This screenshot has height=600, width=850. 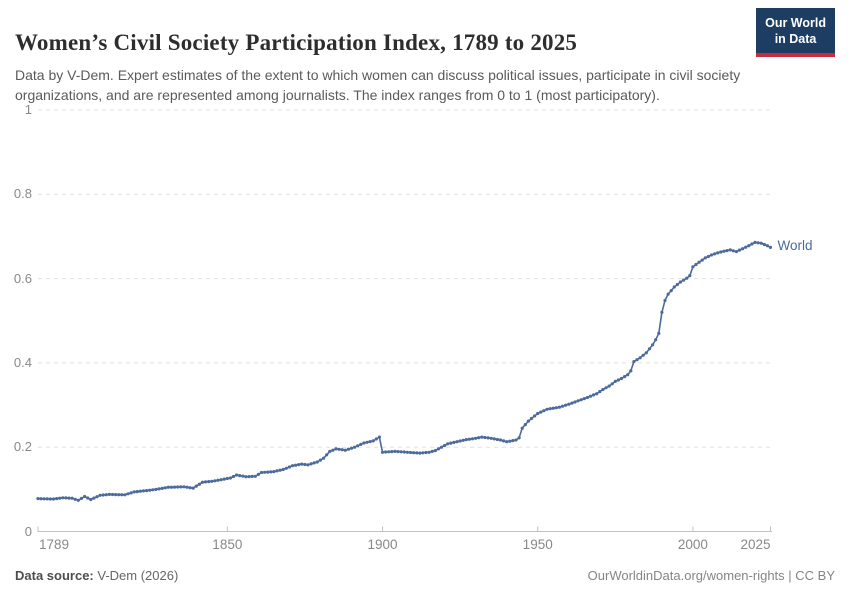 I want to click on x-tick-label: 1950, so click(x=537, y=544).